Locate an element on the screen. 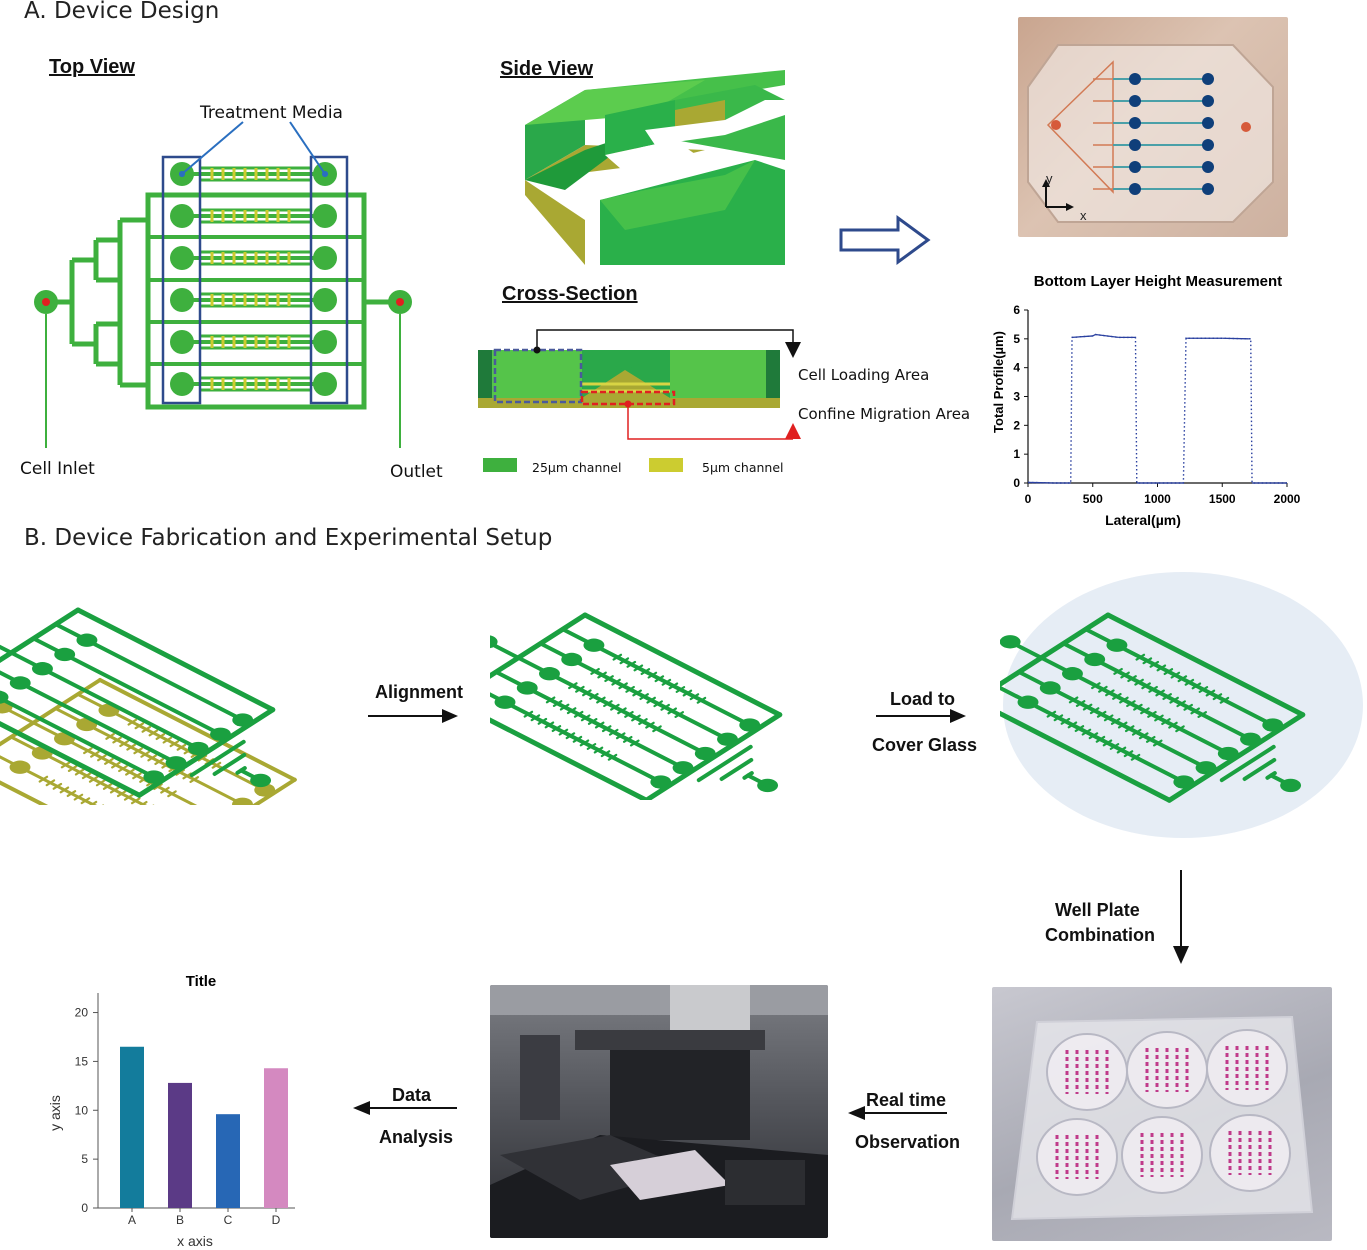 This screenshot has height=1250, width=1367. bar-a is located at coordinates (132, 1127).